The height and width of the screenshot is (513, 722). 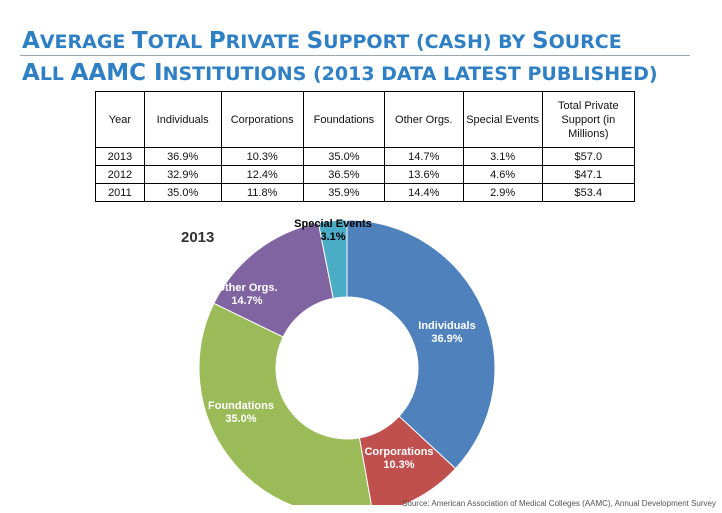 I want to click on table-cell: $47.1, so click(x=588, y=174).